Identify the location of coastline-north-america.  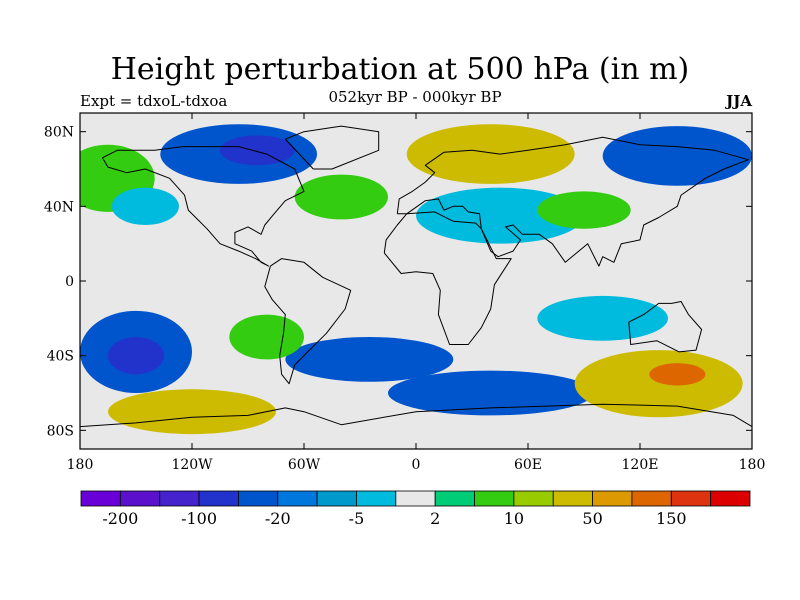
(203, 206).